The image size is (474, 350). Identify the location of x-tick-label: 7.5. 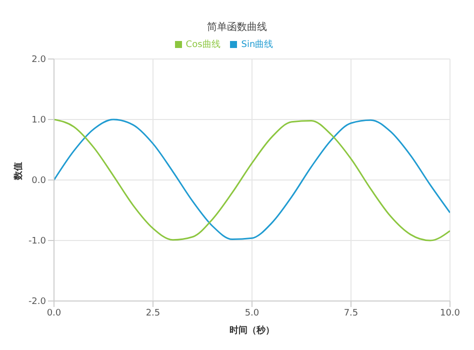
(351, 313).